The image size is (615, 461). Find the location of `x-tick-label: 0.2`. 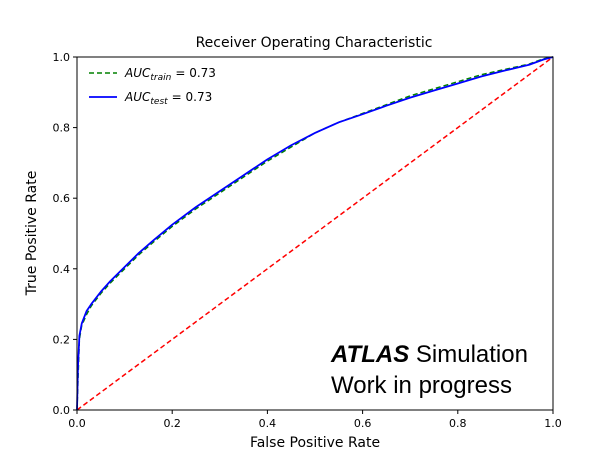

x-tick-label: 0.2 is located at coordinates (172, 423).